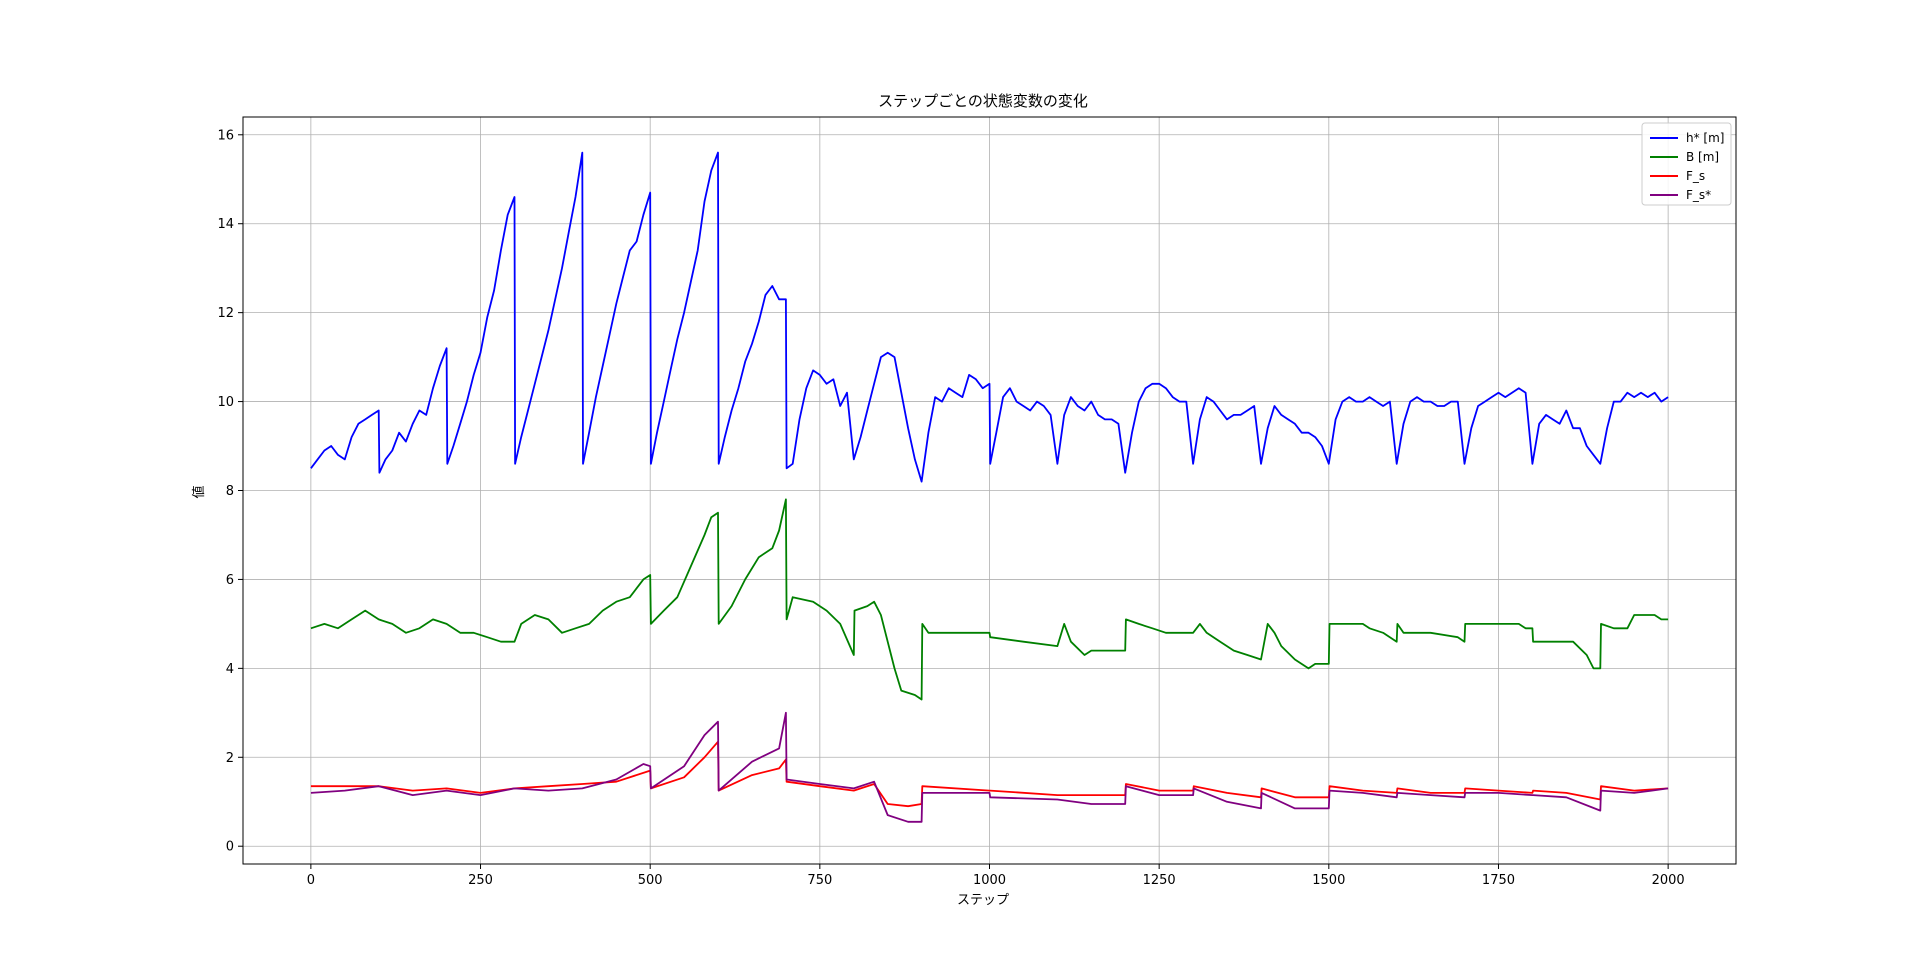 Image resolution: width=1907 pixels, height=960 pixels. What do you see at coordinates (225, 402) in the screenshot?
I see `y-tick-label: 10` at bounding box center [225, 402].